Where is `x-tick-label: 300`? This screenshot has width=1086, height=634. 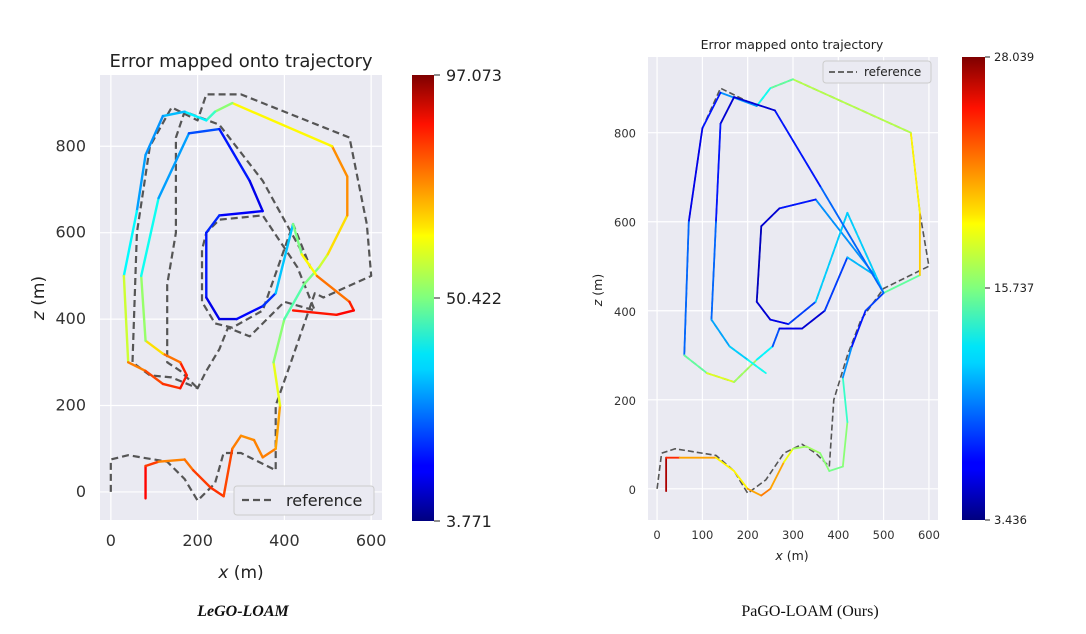 x-tick-label: 300 is located at coordinates (793, 535).